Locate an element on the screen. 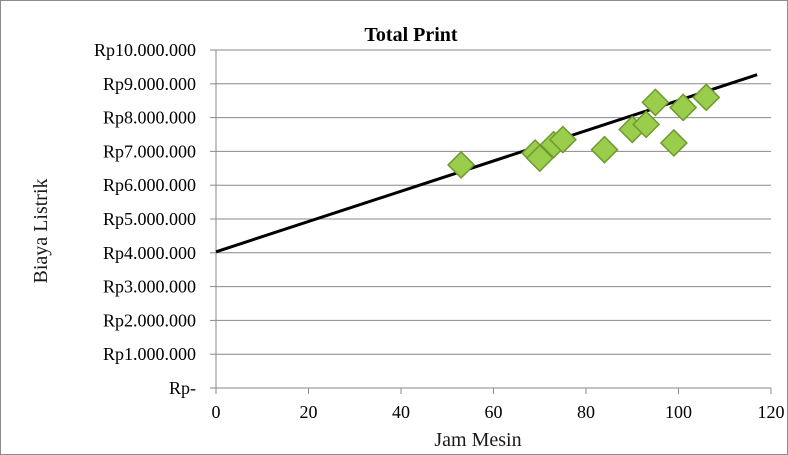  x-tick-labels: 0 20 40 60 80 100 120 is located at coordinates (498, 412).